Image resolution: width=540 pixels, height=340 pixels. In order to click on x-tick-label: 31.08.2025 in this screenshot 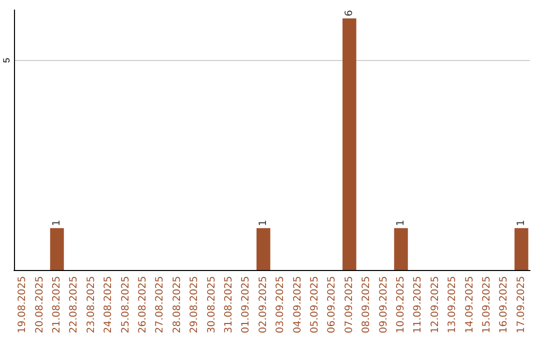, I will do `click(229, 305)`.